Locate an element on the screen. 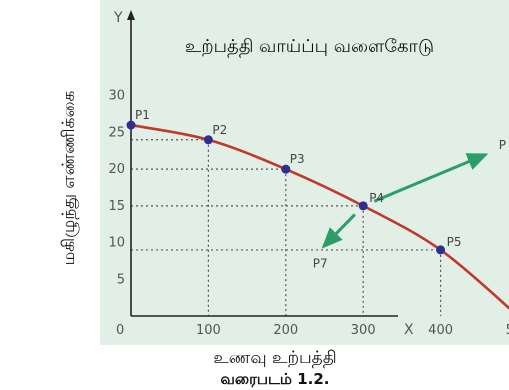  point-label-p3: P3 is located at coordinates (297, 159).